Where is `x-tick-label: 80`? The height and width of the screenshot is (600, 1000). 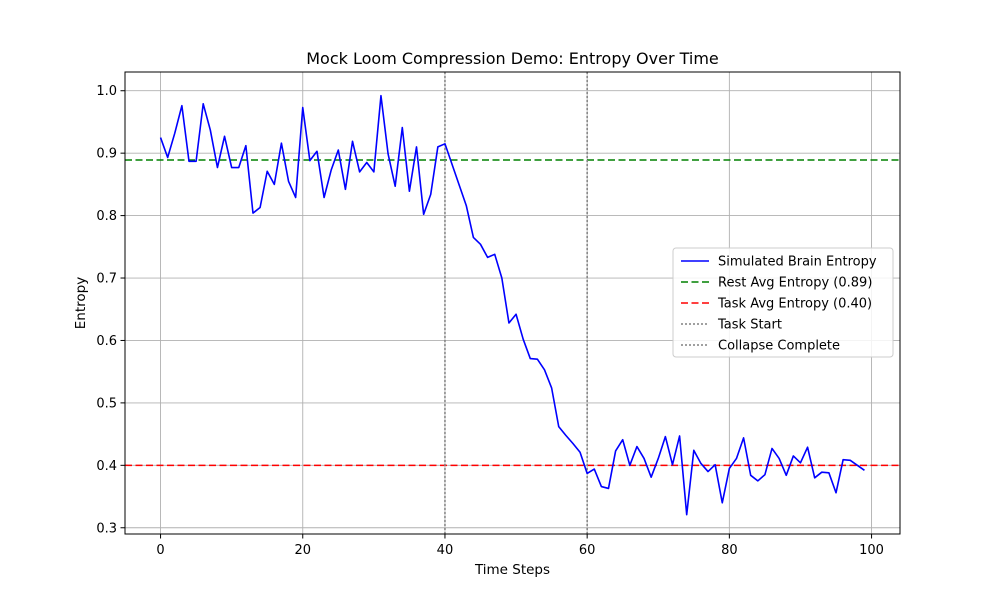 x-tick-label: 80 is located at coordinates (729, 550).